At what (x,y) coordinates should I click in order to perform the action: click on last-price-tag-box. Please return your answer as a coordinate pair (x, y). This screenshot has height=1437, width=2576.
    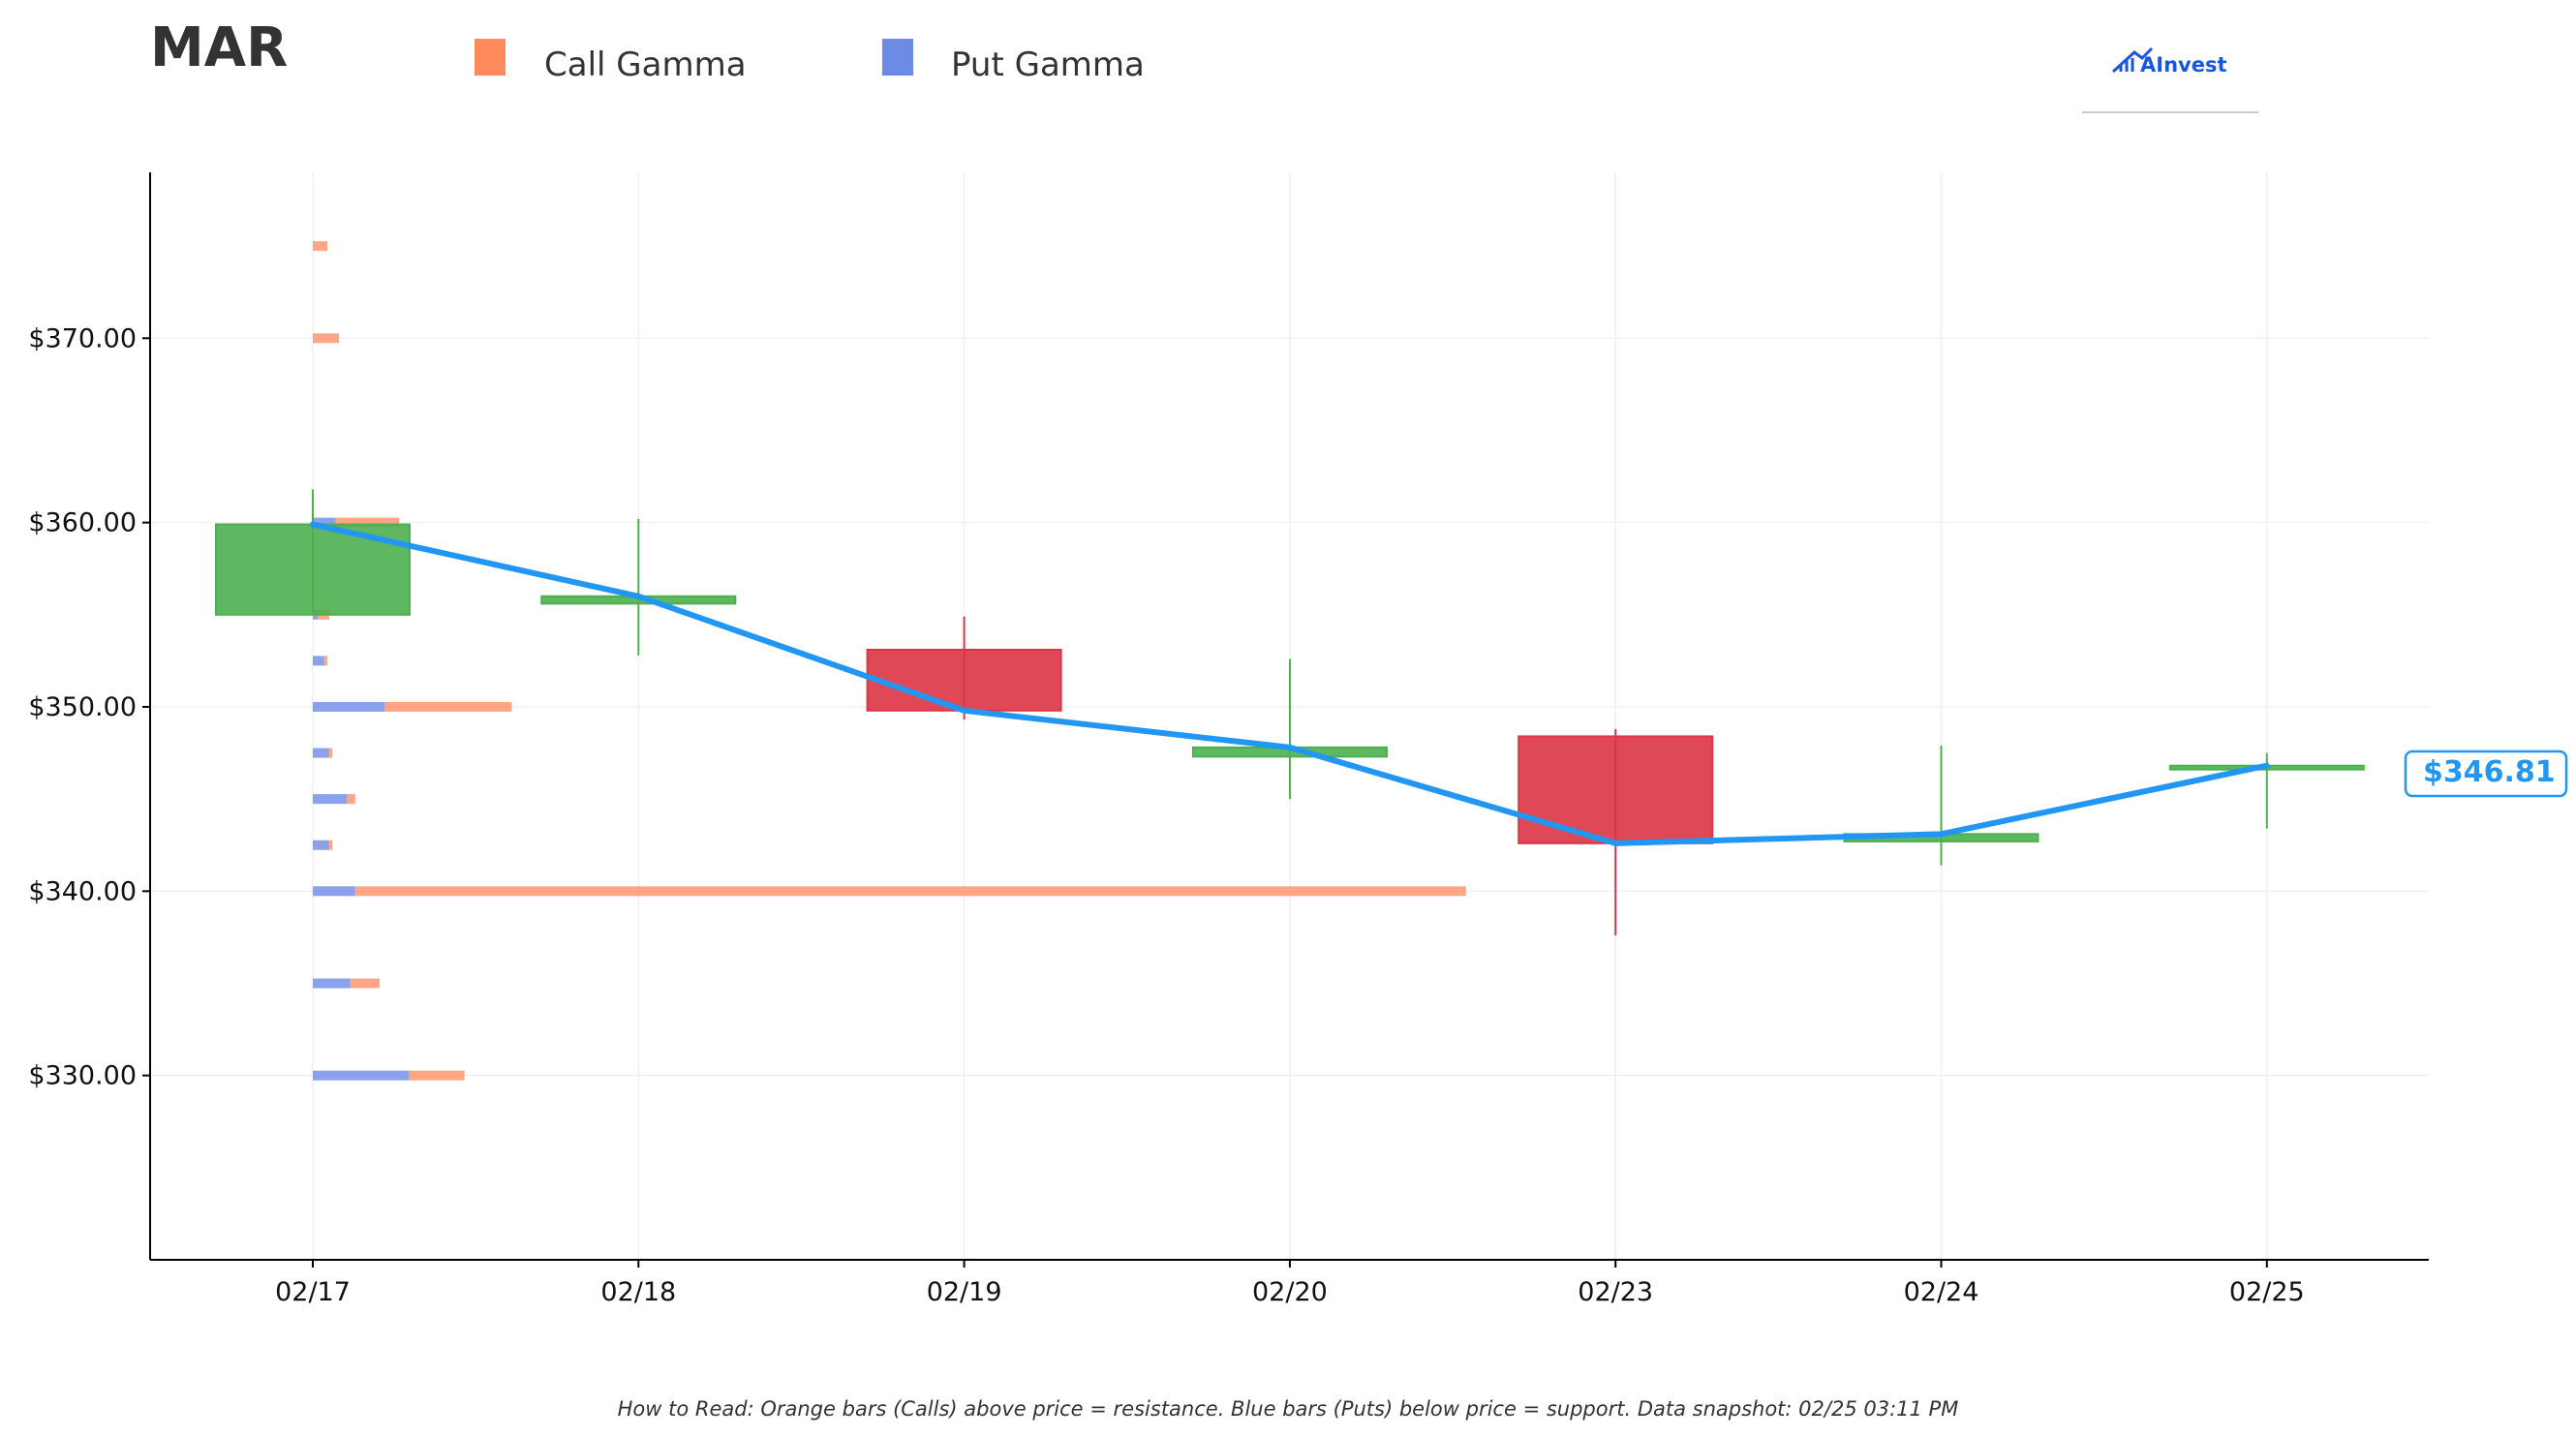
    Looking at the image, I should click on (2486, 774).